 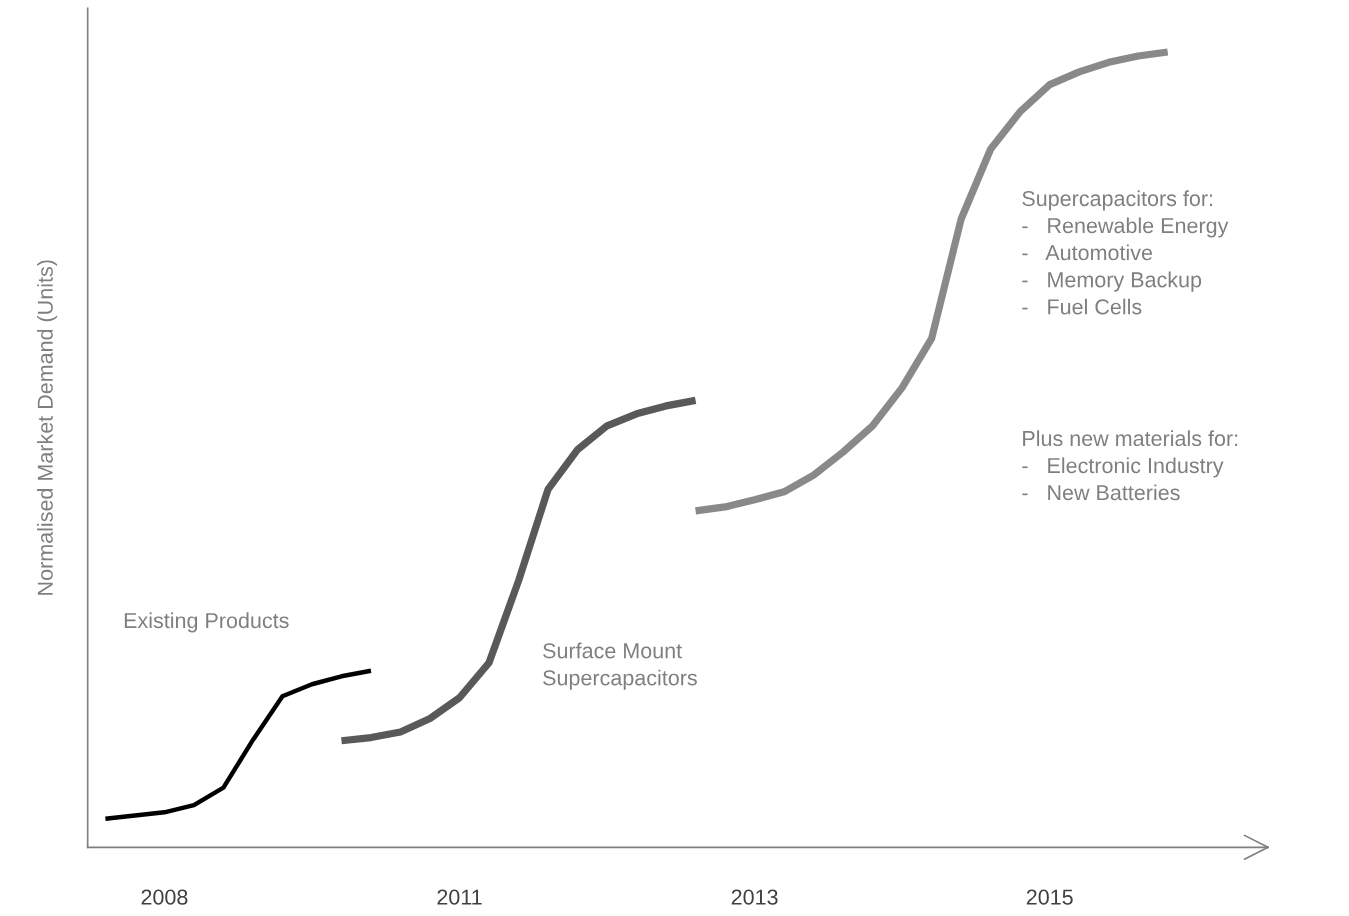 What do you see at coordinates (459, 897) in the screenshot?
I see `x-tick-label: 2011` at bounding box center [459, 897].